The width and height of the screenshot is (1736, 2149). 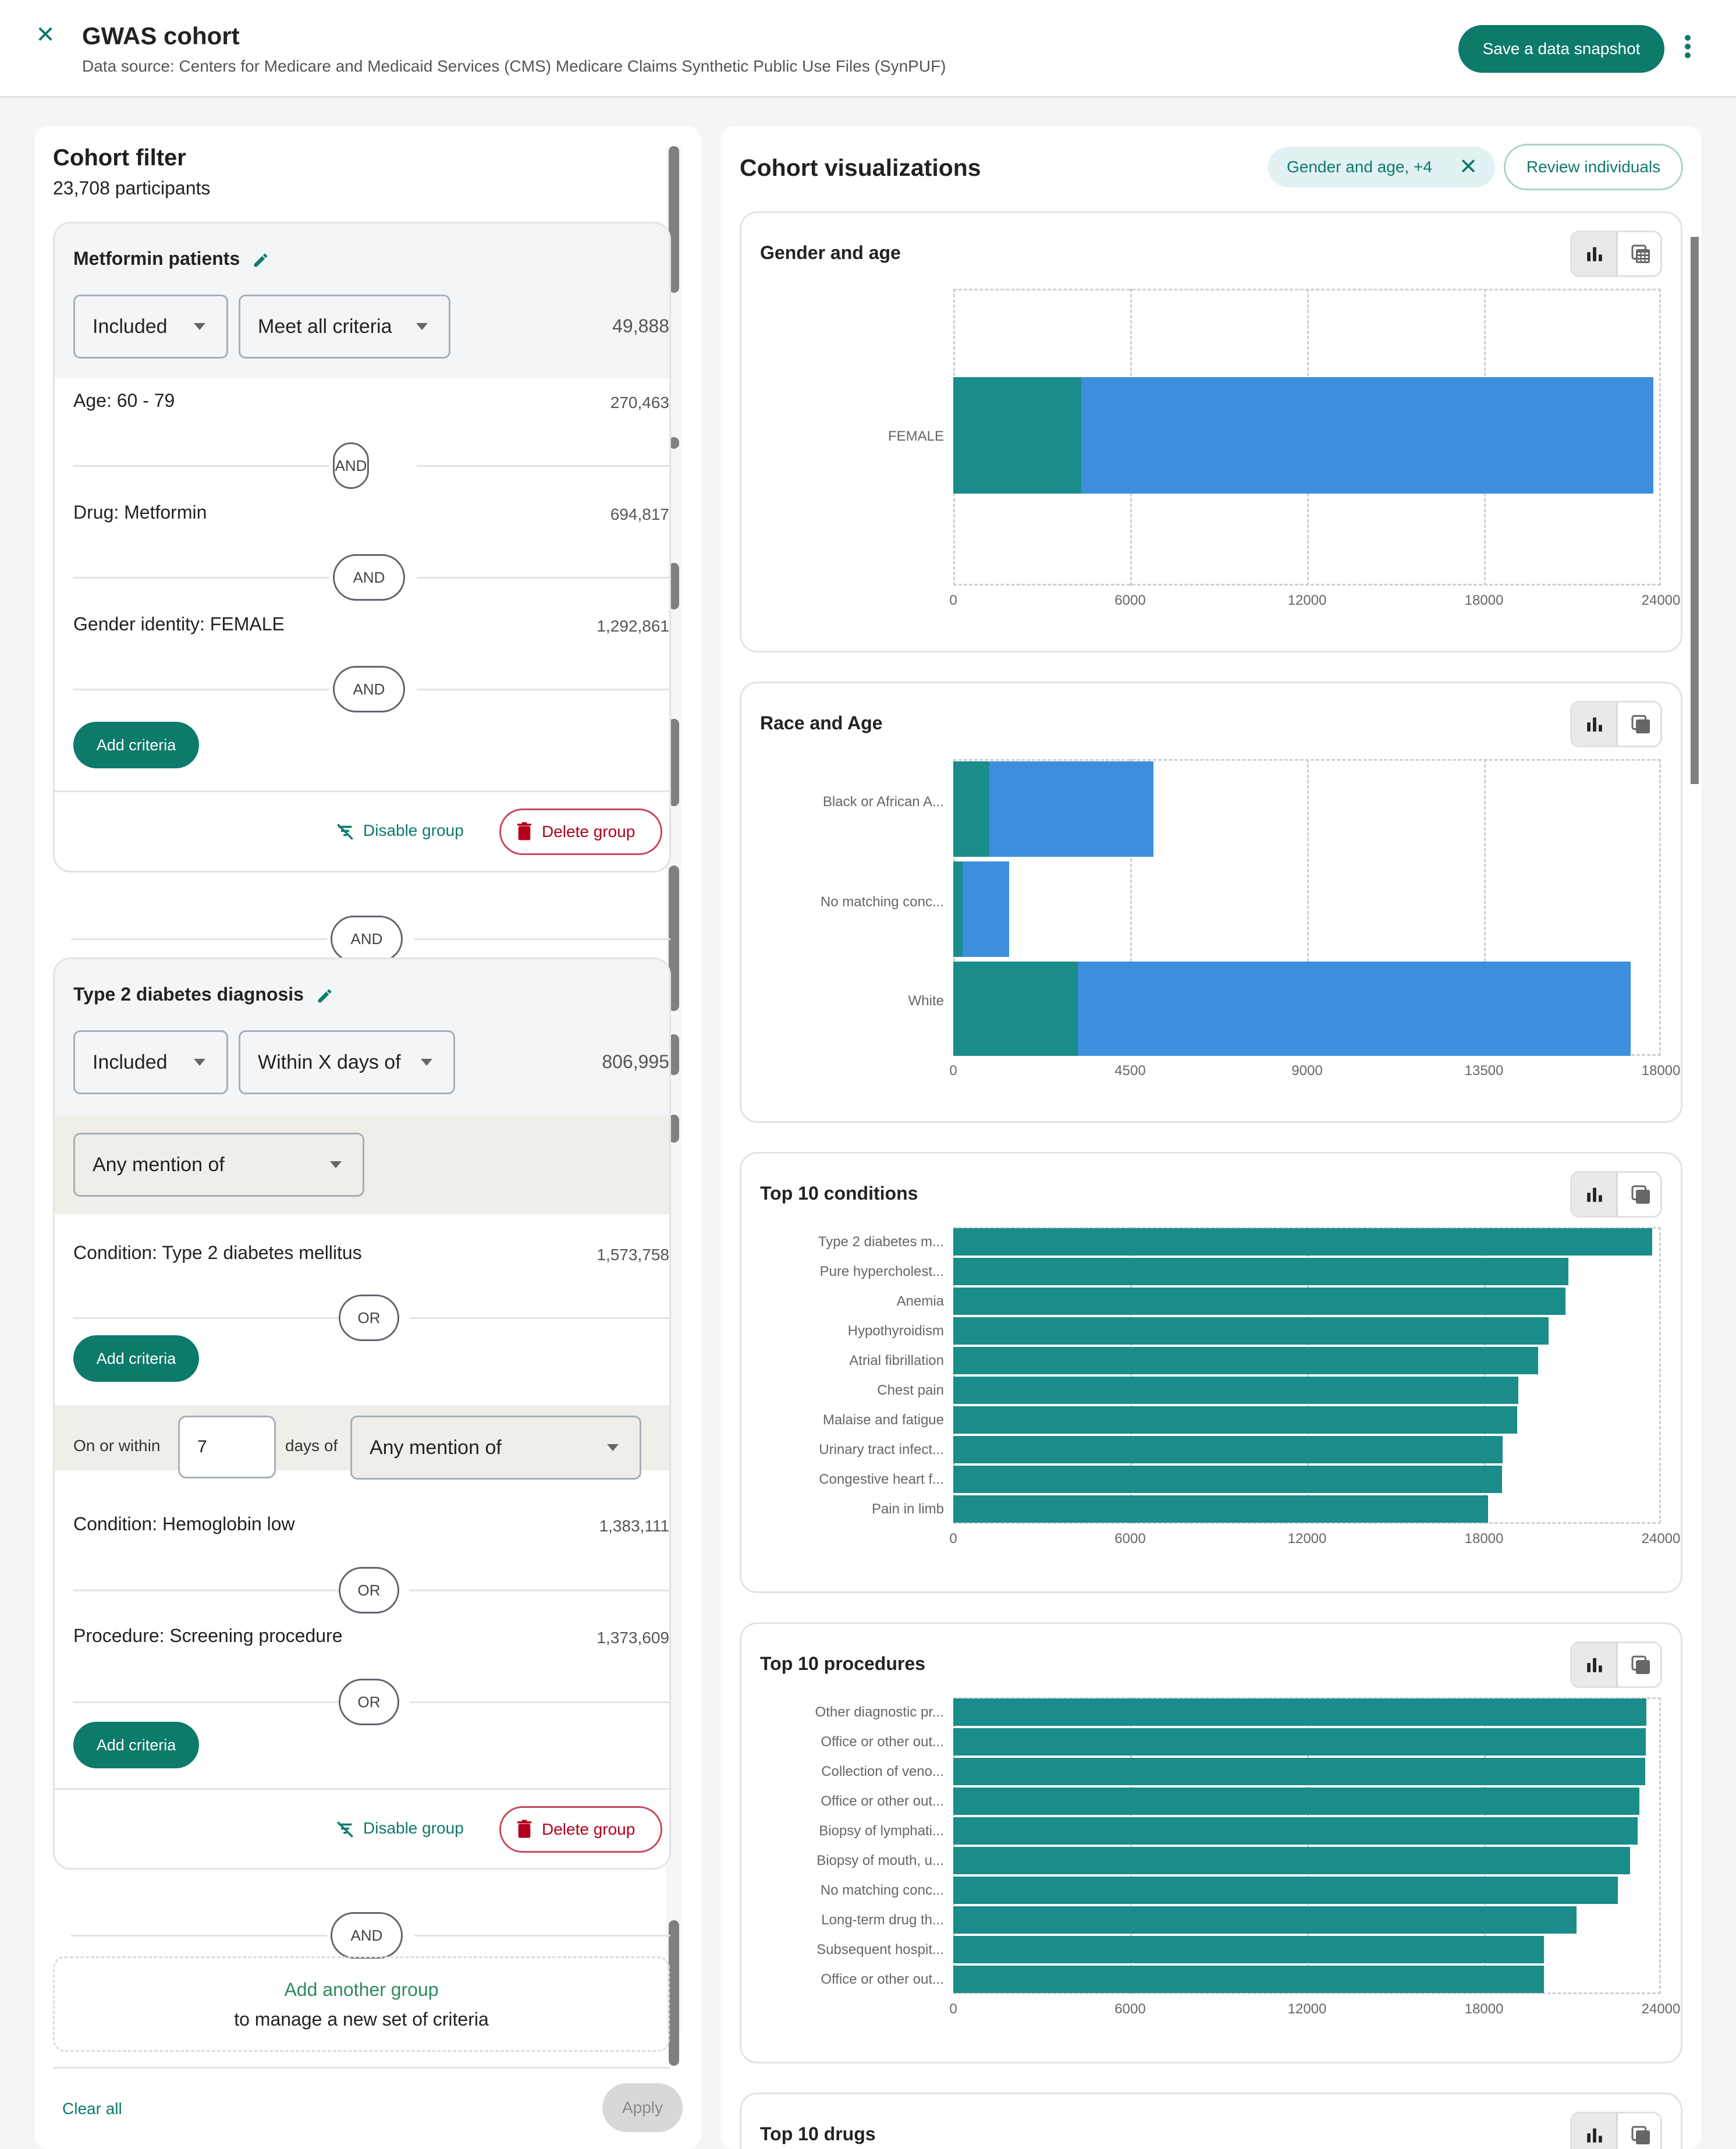 What do you see at coordinates (895, 1330) in the screenshot?
I see `y-axis-label: Hypothyroidism` at bounding box center [895, 1330].